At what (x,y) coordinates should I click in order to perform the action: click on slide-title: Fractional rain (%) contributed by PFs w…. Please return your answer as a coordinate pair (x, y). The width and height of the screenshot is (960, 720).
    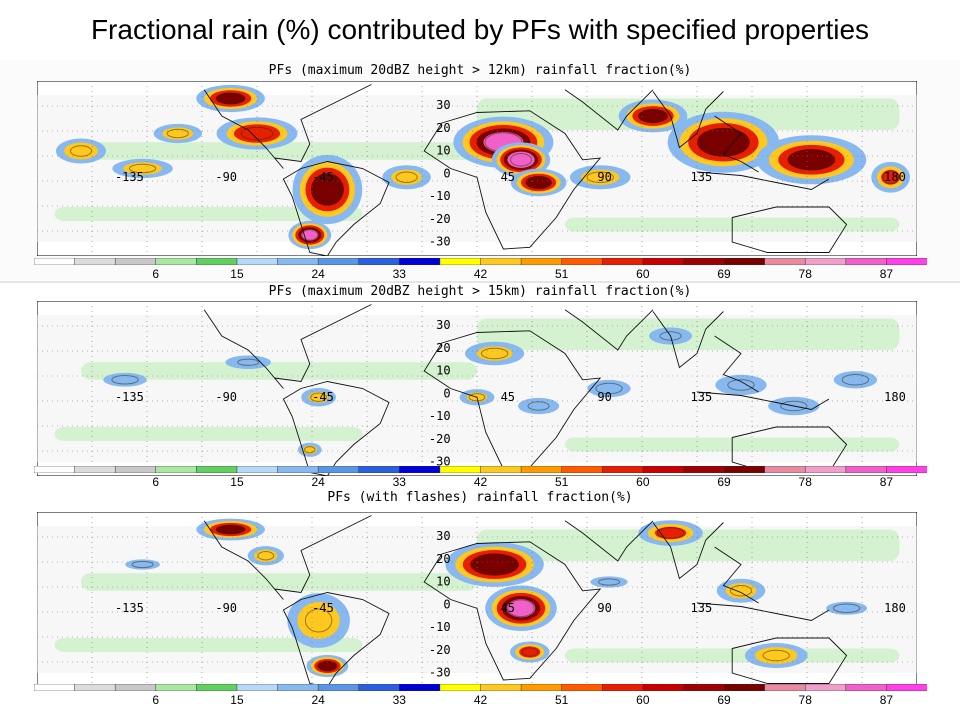
    Looking at the image, I should click on (480, 29).